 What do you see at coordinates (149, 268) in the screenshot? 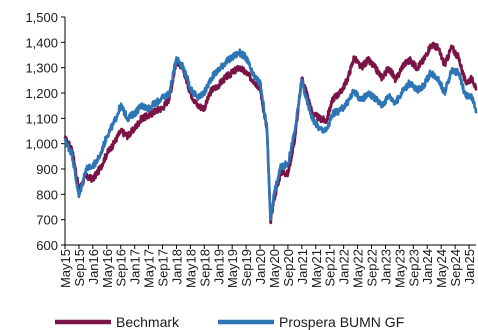
I see `x-tick-label: May17` at bounding box center [149, 268].